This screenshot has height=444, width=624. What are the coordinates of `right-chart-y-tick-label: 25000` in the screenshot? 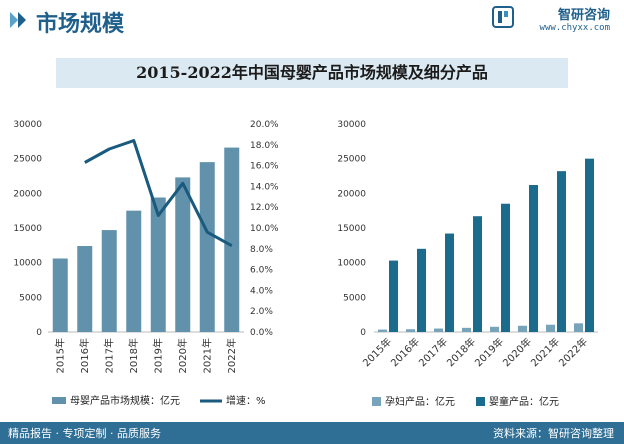 It's located at (351, 160).